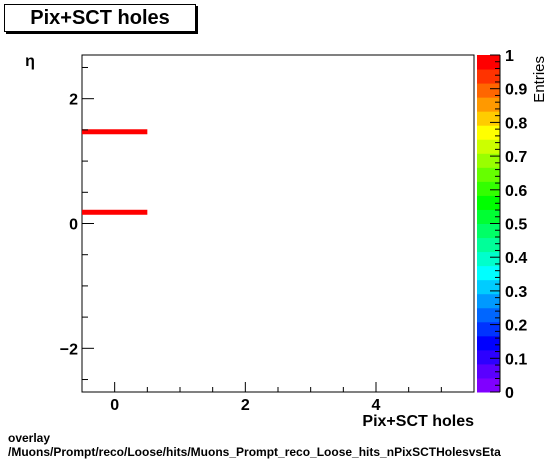  What do you see at coordinates (538, 79) in the screenshot?
I see `z-axis-title: Entries` at bounding box center [538, 79].